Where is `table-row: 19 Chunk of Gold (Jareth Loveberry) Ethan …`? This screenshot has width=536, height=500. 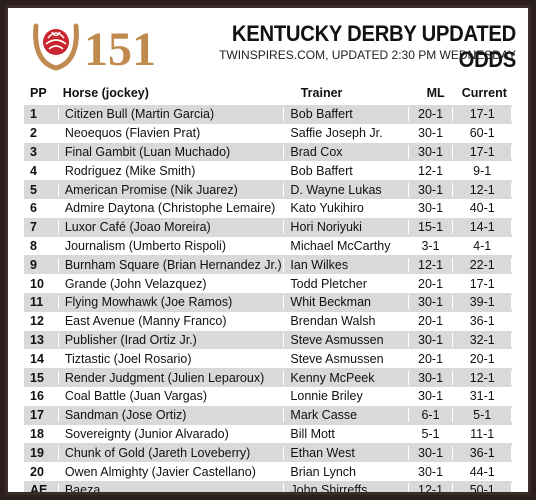
table-row: 19 Chunk of Gold (Jareth Loveberry) Ethan … is located at coordinates (268, 453).